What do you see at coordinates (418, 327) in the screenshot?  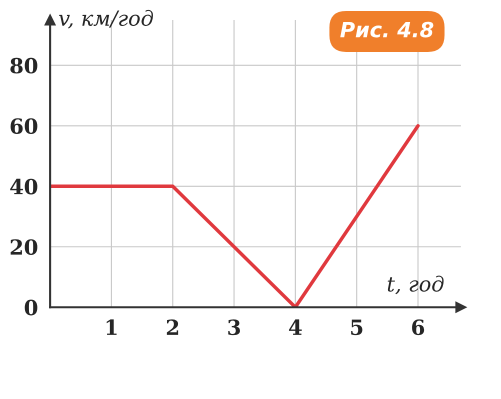 I see `x-tick-label: 6` at bounding box center [418, 327].